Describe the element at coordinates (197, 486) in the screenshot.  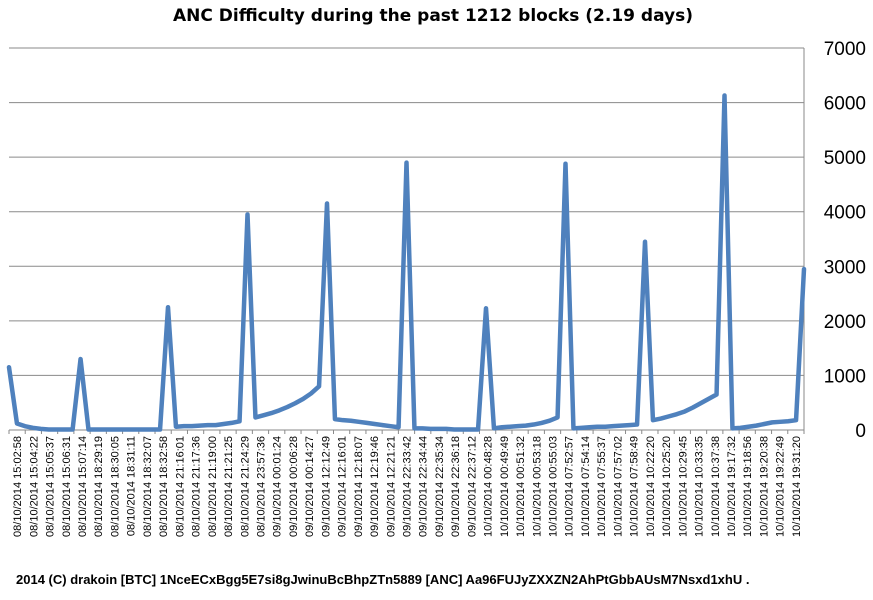
I see `x-tick-label: 08/10/2014 21:17:36` at that location.